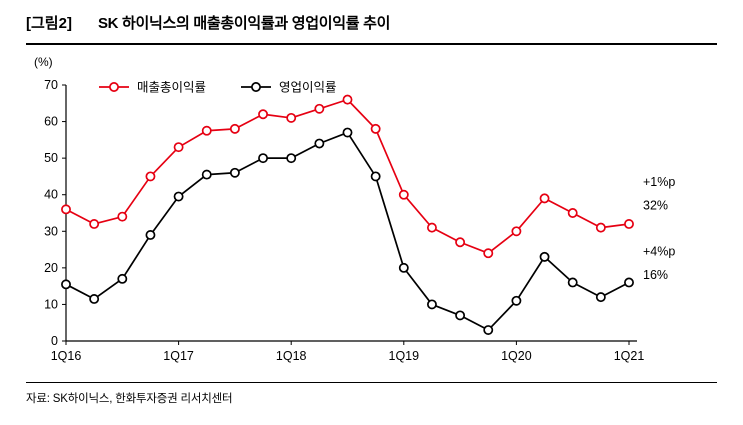  Describe the element at coordinates (171, 88) in the screenshot. I see `gross-margin-legend-label: 매출총이익률` at that location.